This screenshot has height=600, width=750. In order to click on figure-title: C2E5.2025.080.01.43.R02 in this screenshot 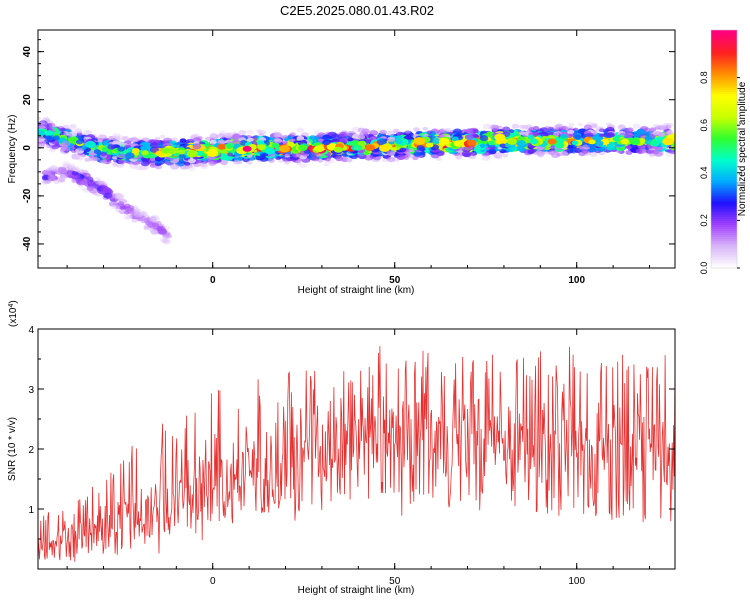, I will do `click(357, 10)`.